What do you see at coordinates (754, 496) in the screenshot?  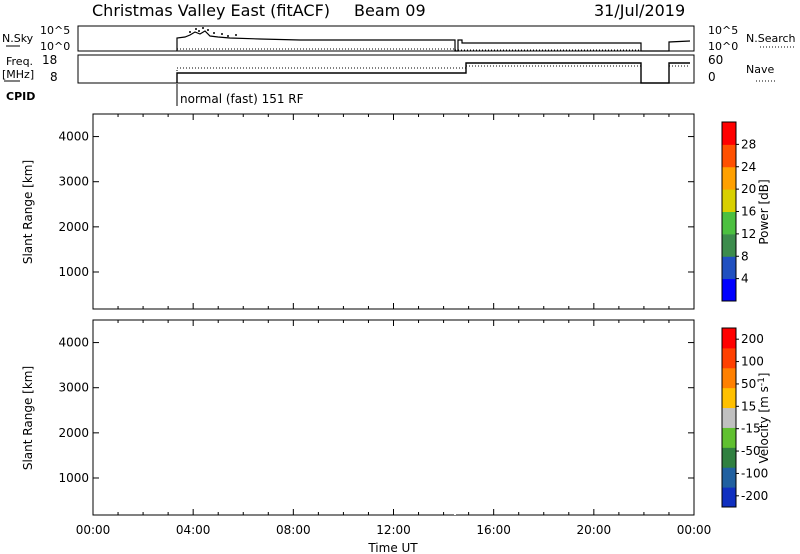 I see `velocity-colorbar-tick-label: -200` at bounding box center [754, 496].